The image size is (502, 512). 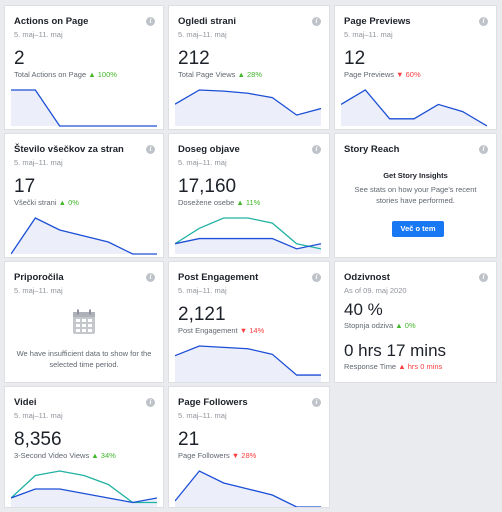 What do you see at coordinates (355, 58) in the screenshot?
I see `metric-value: 12` at bounding box center [355, 58].